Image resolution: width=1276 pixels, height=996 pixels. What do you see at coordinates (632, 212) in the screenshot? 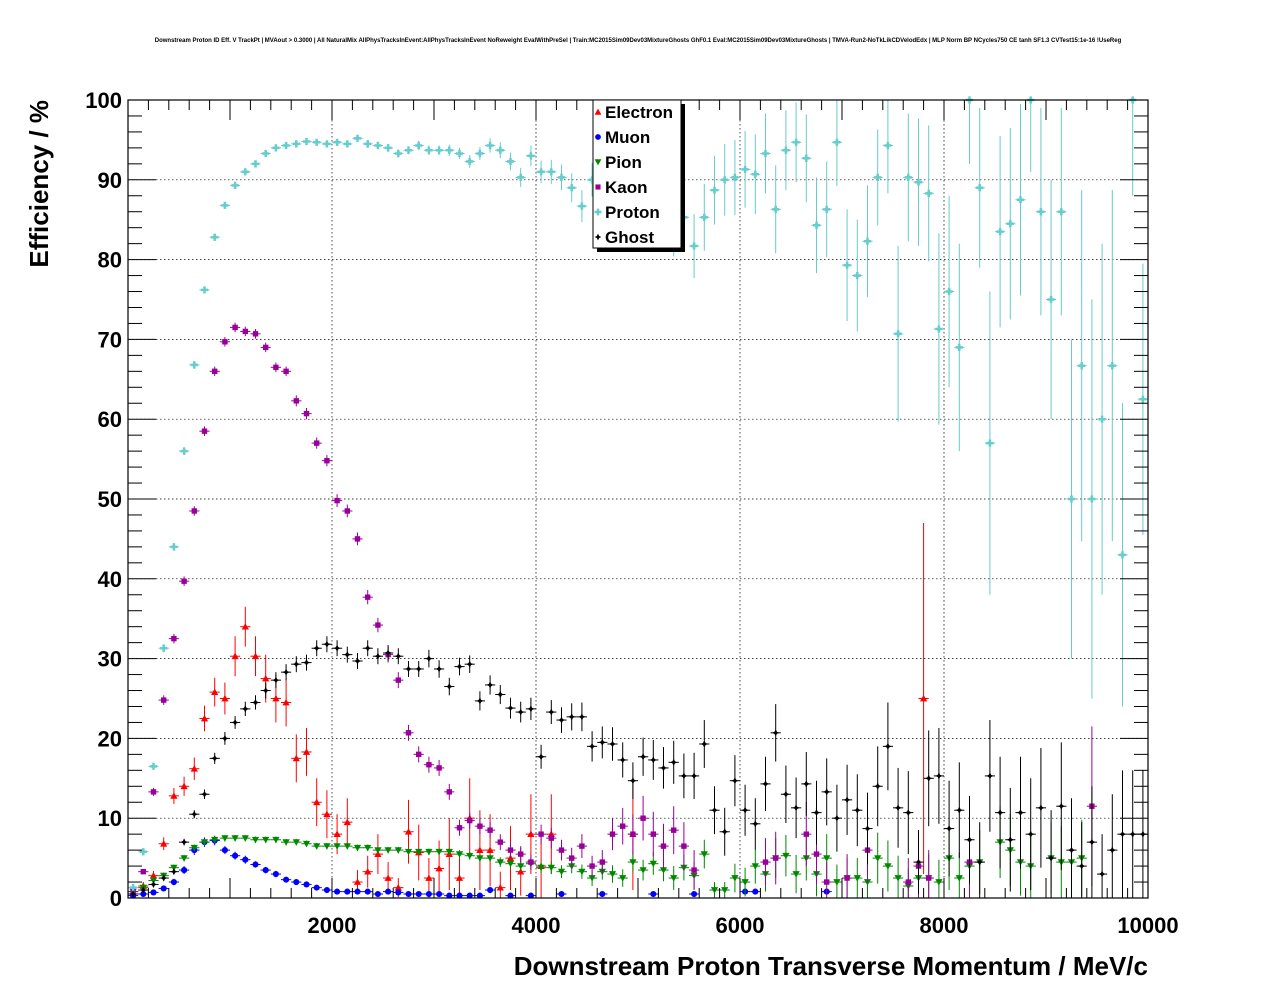
I see `legend-label: Proton` at bounding box center [632, 212].